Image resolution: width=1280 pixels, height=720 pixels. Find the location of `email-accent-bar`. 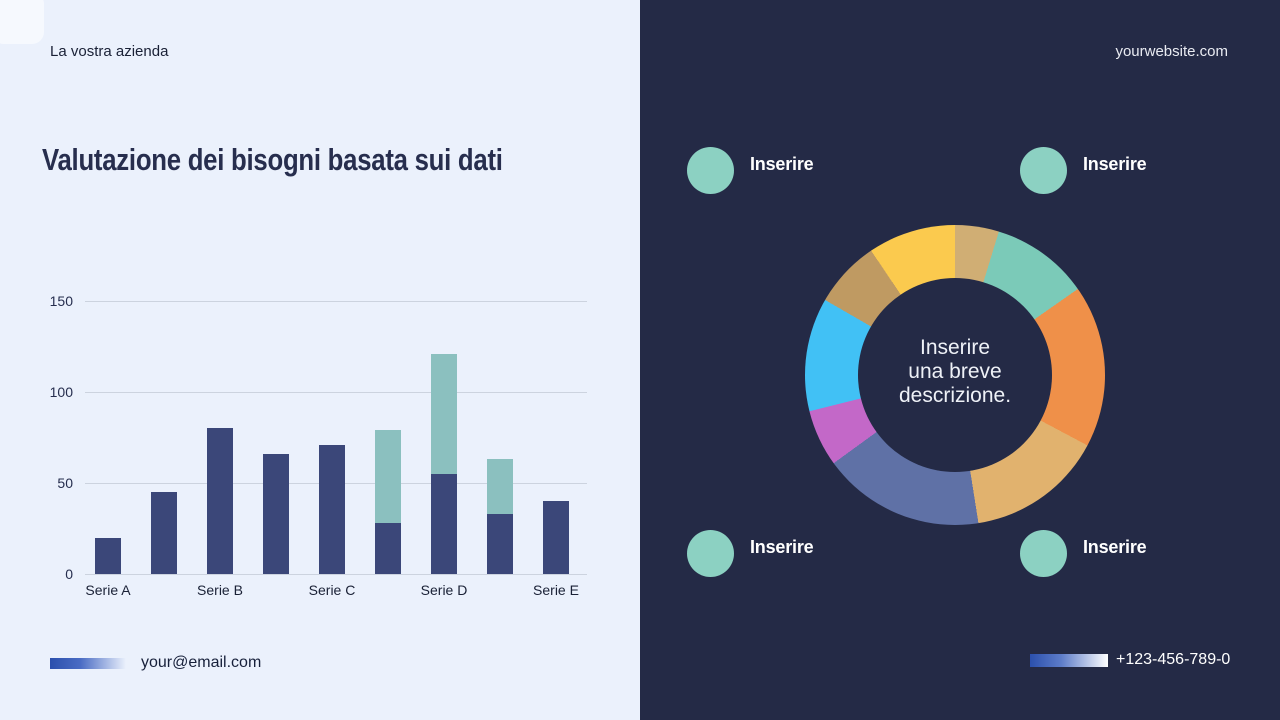

email-accent-bar is located at coordinates (88, 663).